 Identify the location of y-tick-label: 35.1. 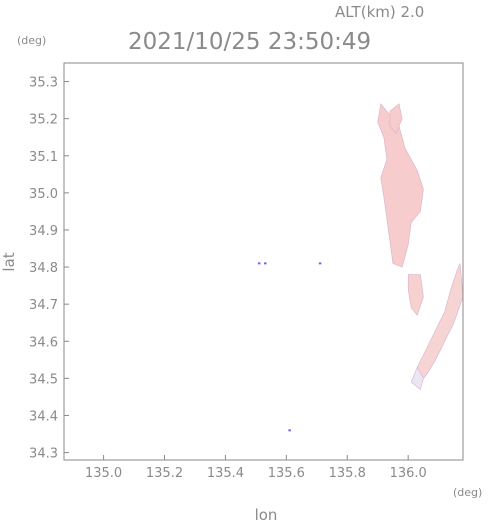
(43, 157).